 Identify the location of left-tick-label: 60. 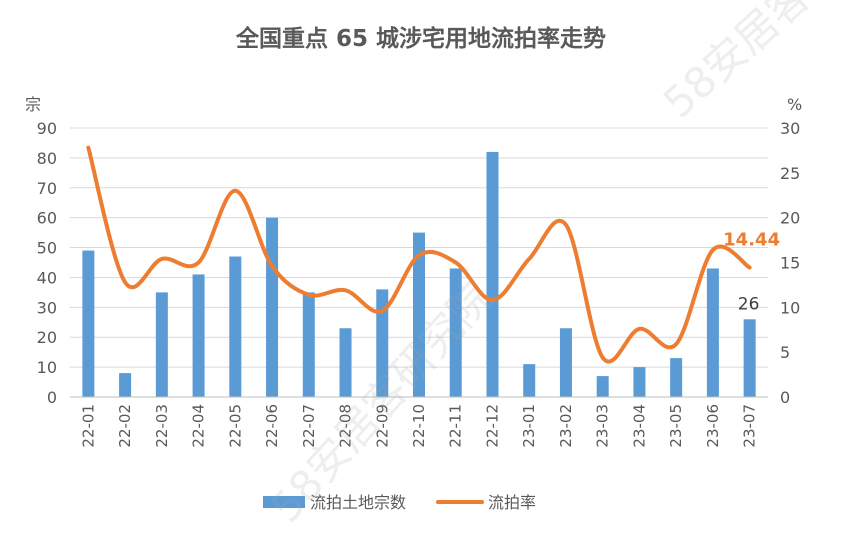
(47, 218).